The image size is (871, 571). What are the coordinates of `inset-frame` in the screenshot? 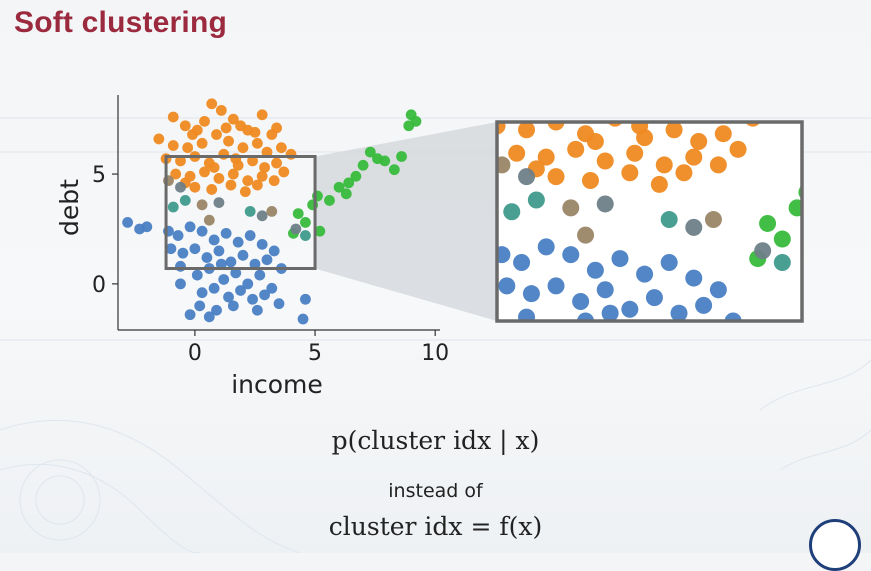 It's located at (649, 221).